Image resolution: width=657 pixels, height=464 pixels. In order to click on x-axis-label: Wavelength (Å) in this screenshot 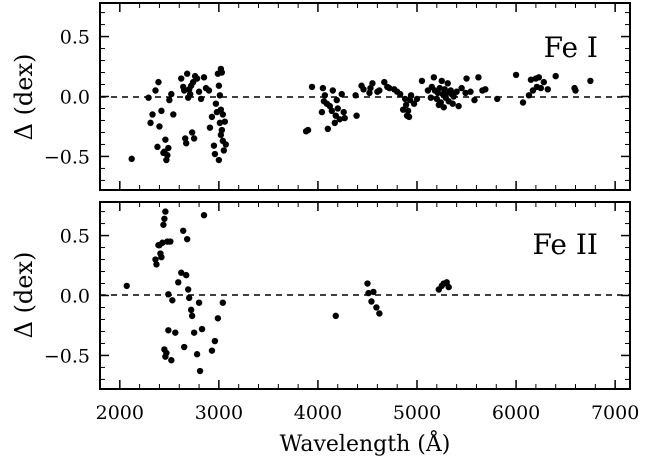, I will do `click(365, 443)`.